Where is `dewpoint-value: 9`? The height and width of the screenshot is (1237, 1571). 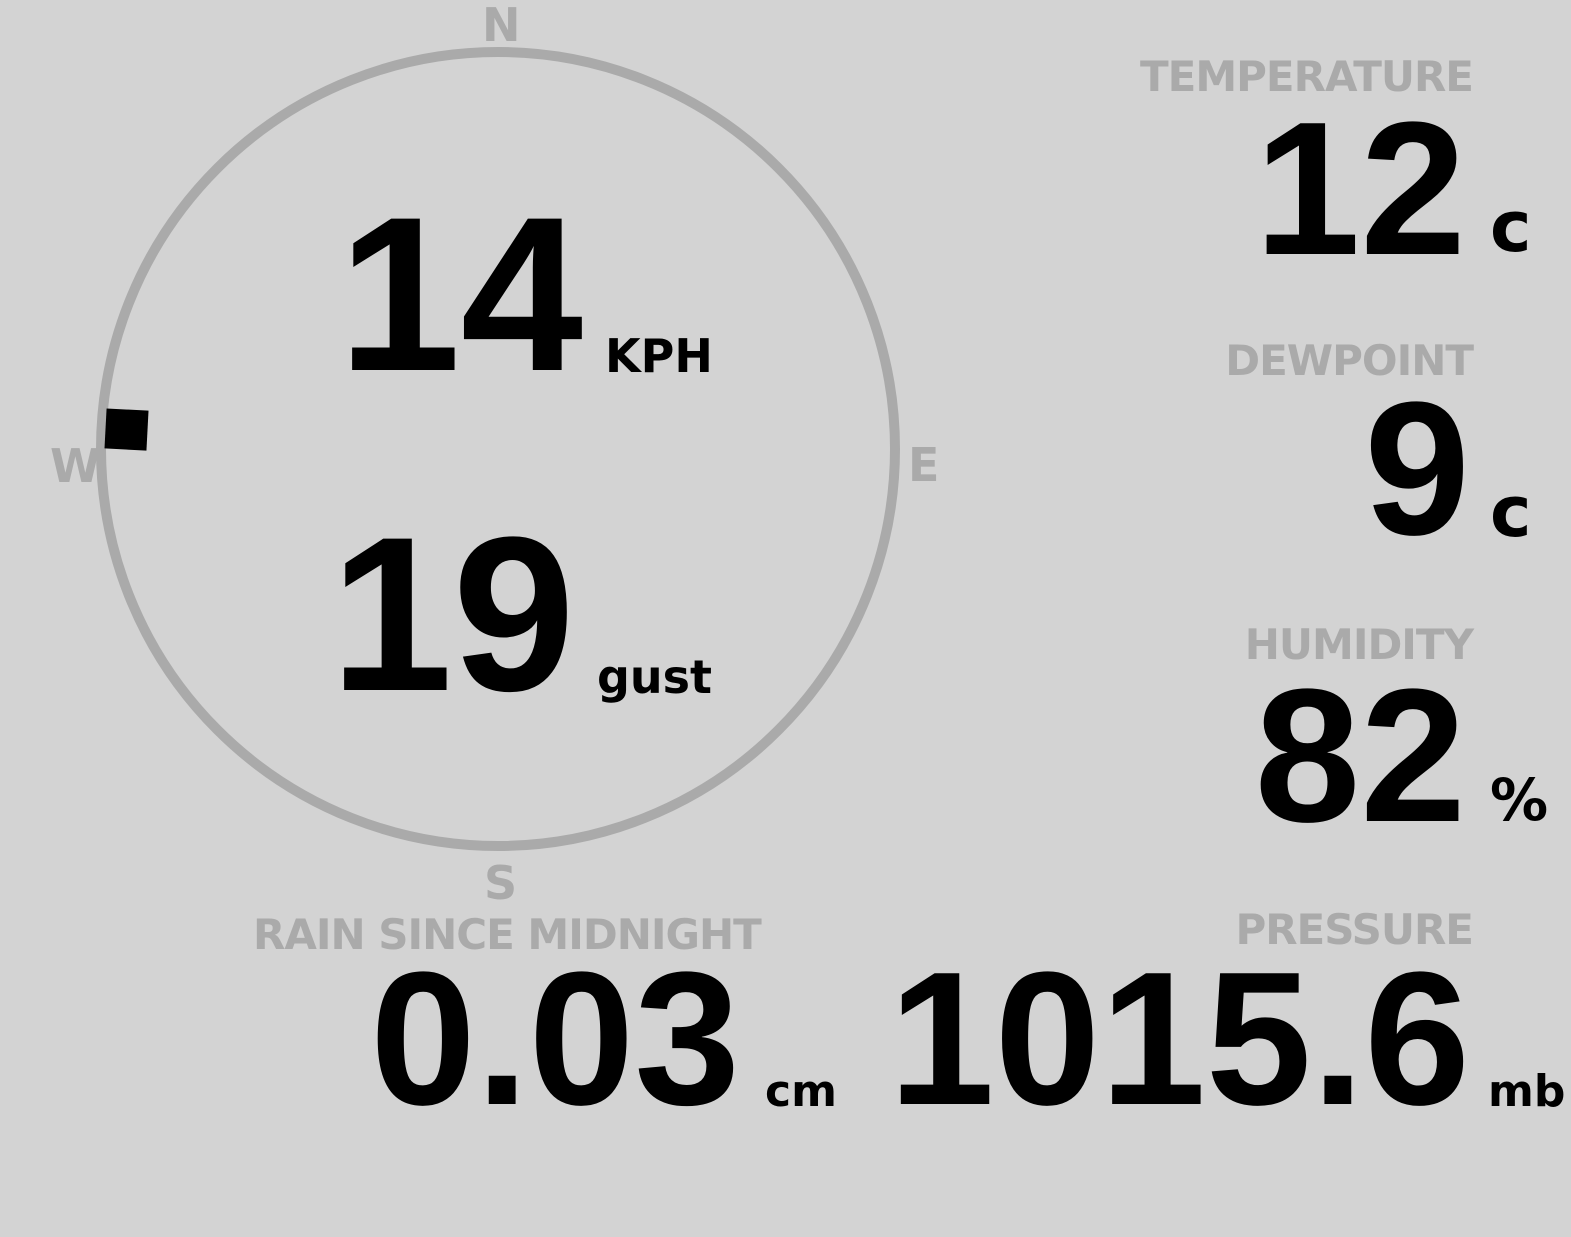 dewpoint-value: 9 is located at coordinates (1417, 469).